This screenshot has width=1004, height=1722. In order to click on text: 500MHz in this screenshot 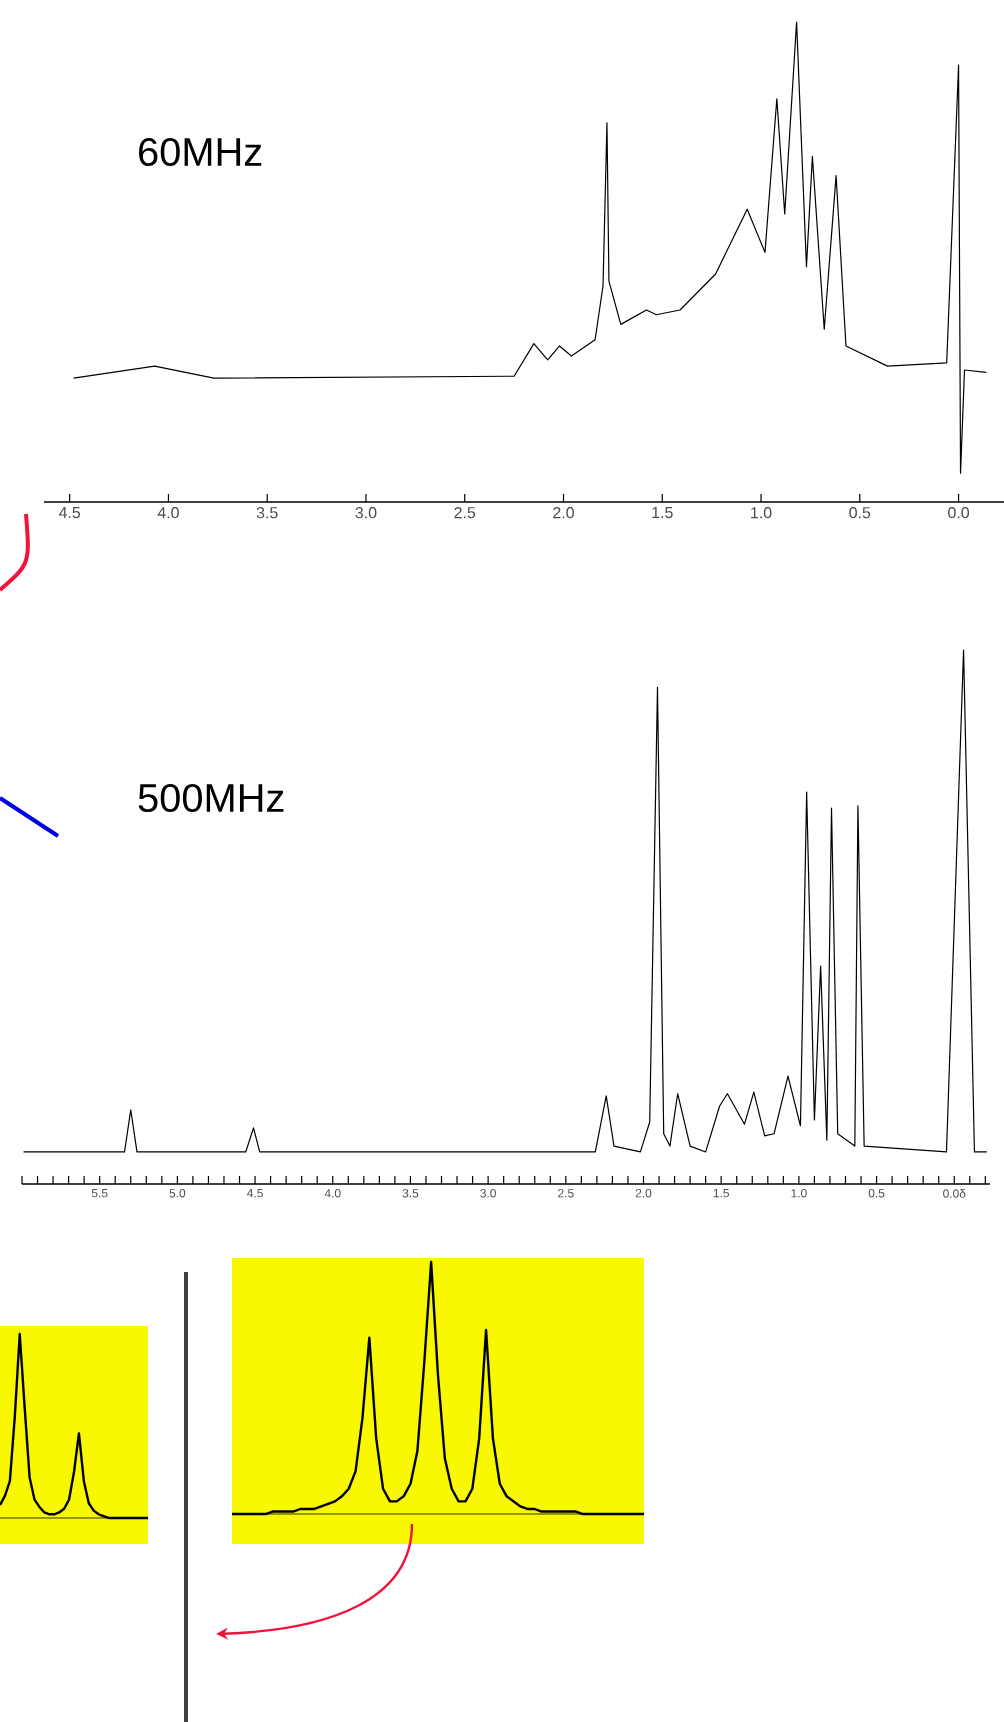, I will do `click(211, 798)`.